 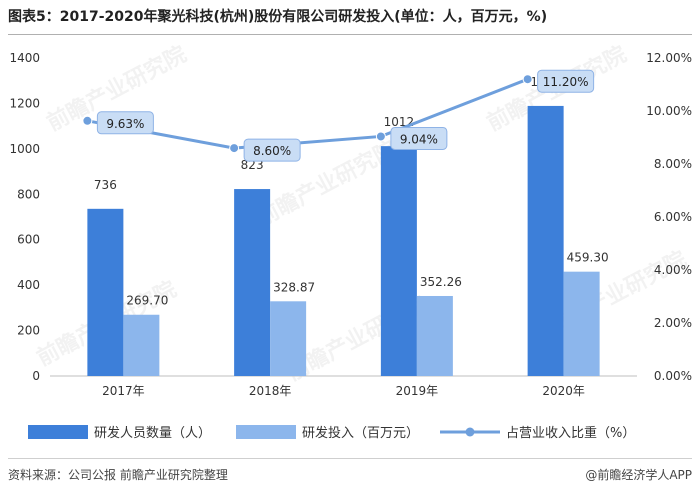 What do you see at coordinates (105, 185) in the screenshot?
I see `bar-headcount-label: 736` at bounding box center [105, 185].